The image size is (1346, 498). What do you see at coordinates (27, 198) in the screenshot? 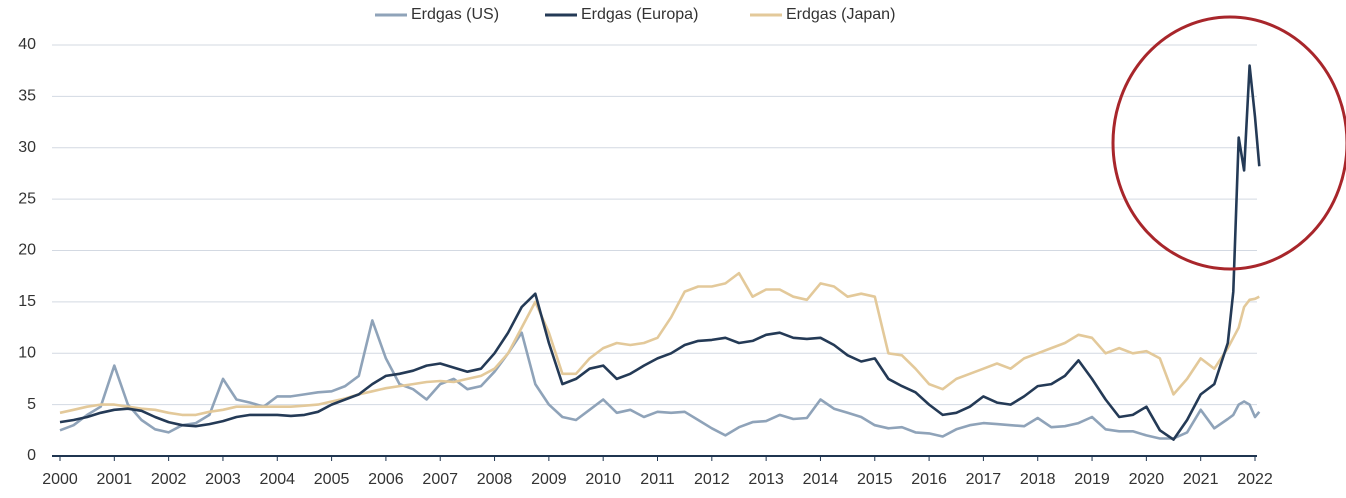
I see `y-tick-label: 25` at bounding box center [27, 198].